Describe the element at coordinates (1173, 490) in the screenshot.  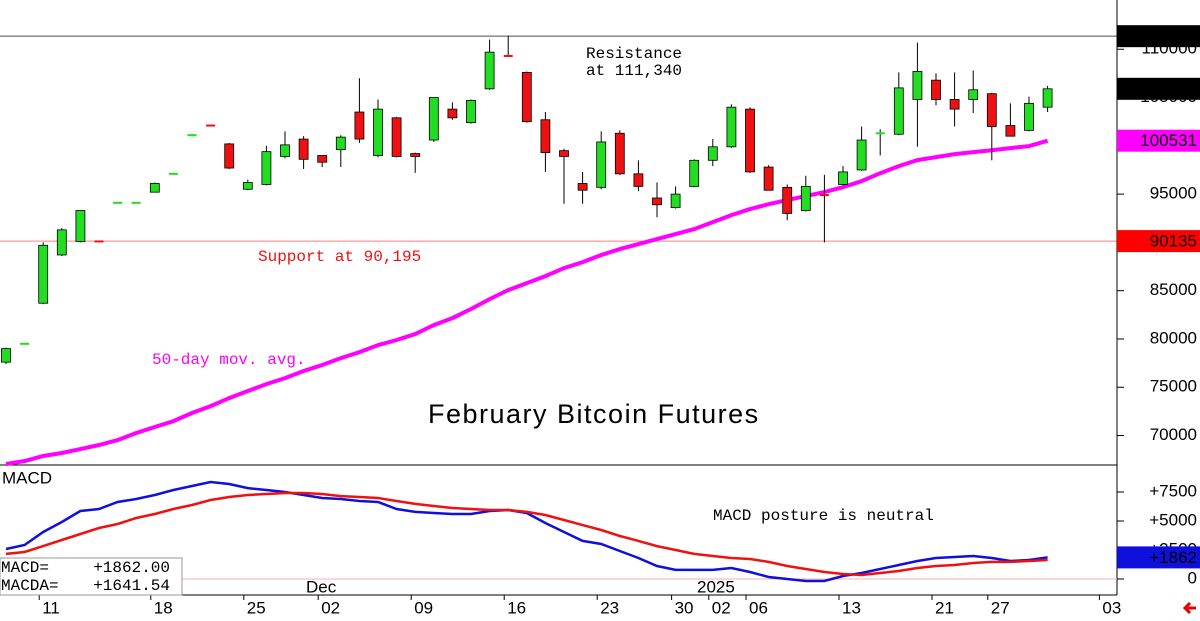
I see `y-tick-label: +7500` at that location.